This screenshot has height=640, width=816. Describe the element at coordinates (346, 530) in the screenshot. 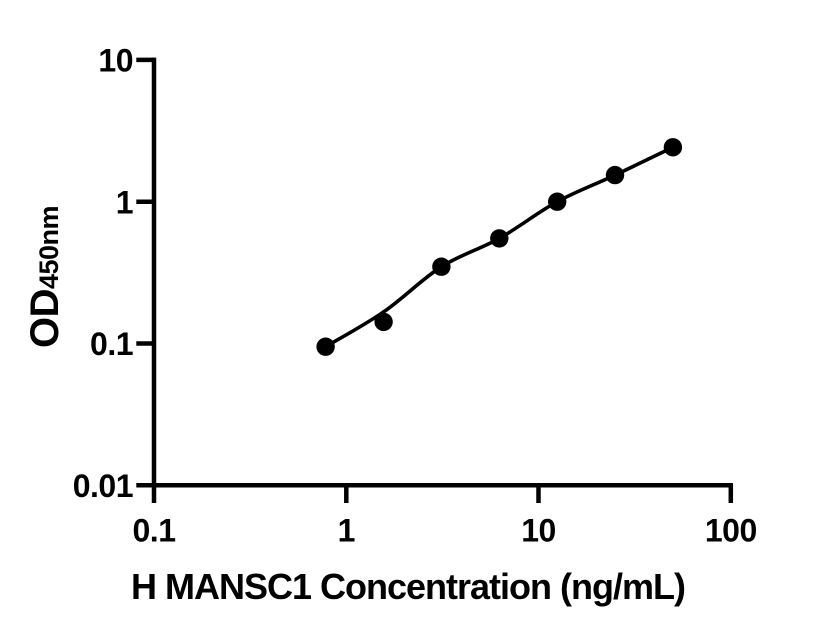

I see `x-tick-label: 1` at that location.